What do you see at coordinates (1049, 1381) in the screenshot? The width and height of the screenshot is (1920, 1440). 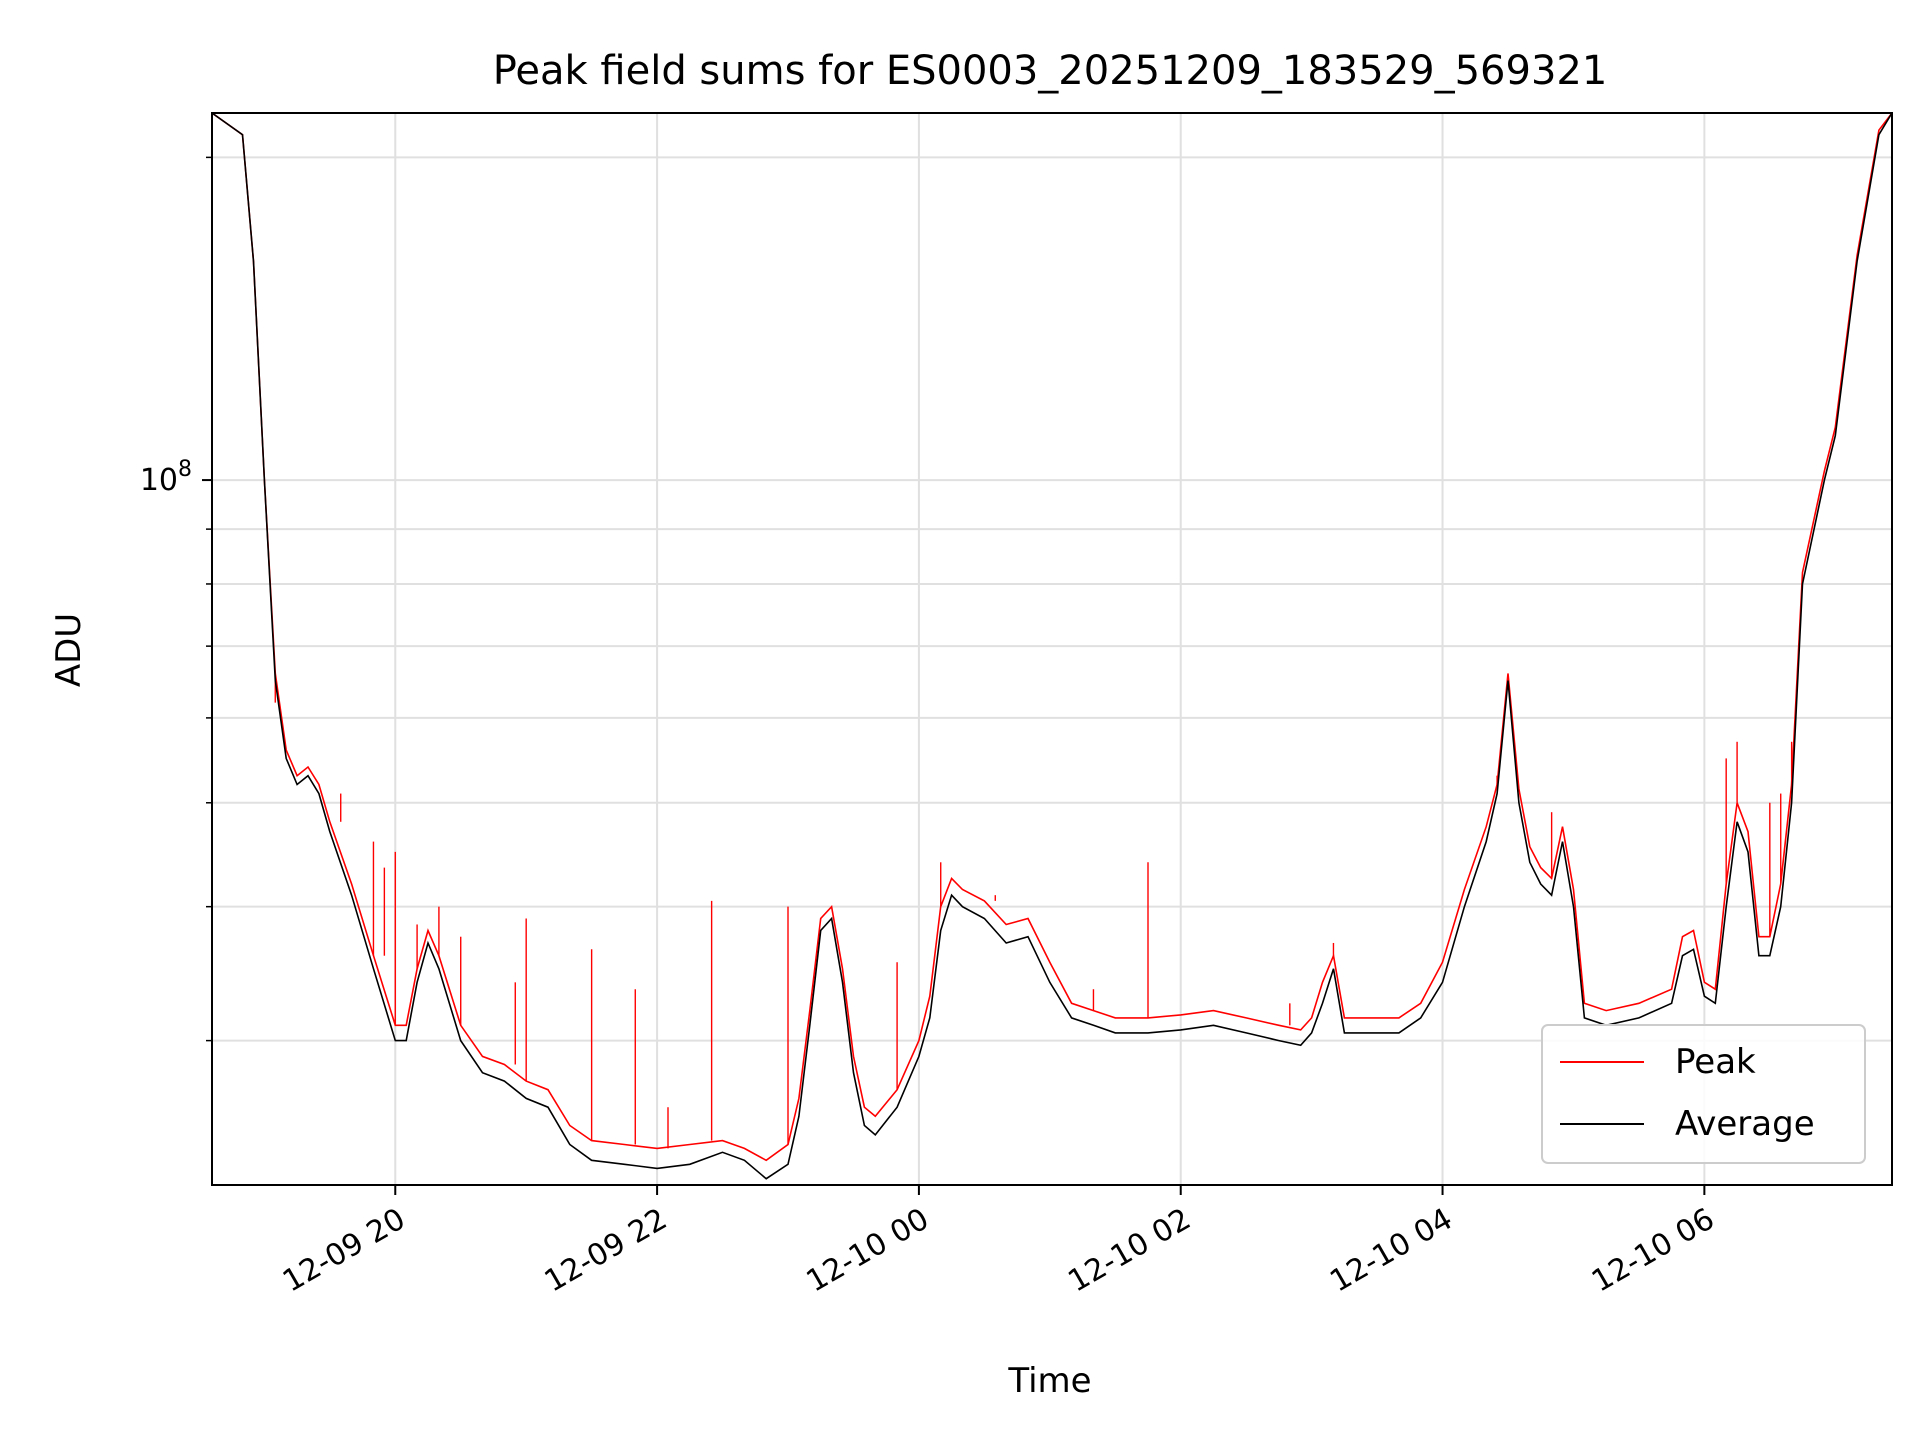 I see `x-axis-label: Time` at bounding box center [1049, 1381].